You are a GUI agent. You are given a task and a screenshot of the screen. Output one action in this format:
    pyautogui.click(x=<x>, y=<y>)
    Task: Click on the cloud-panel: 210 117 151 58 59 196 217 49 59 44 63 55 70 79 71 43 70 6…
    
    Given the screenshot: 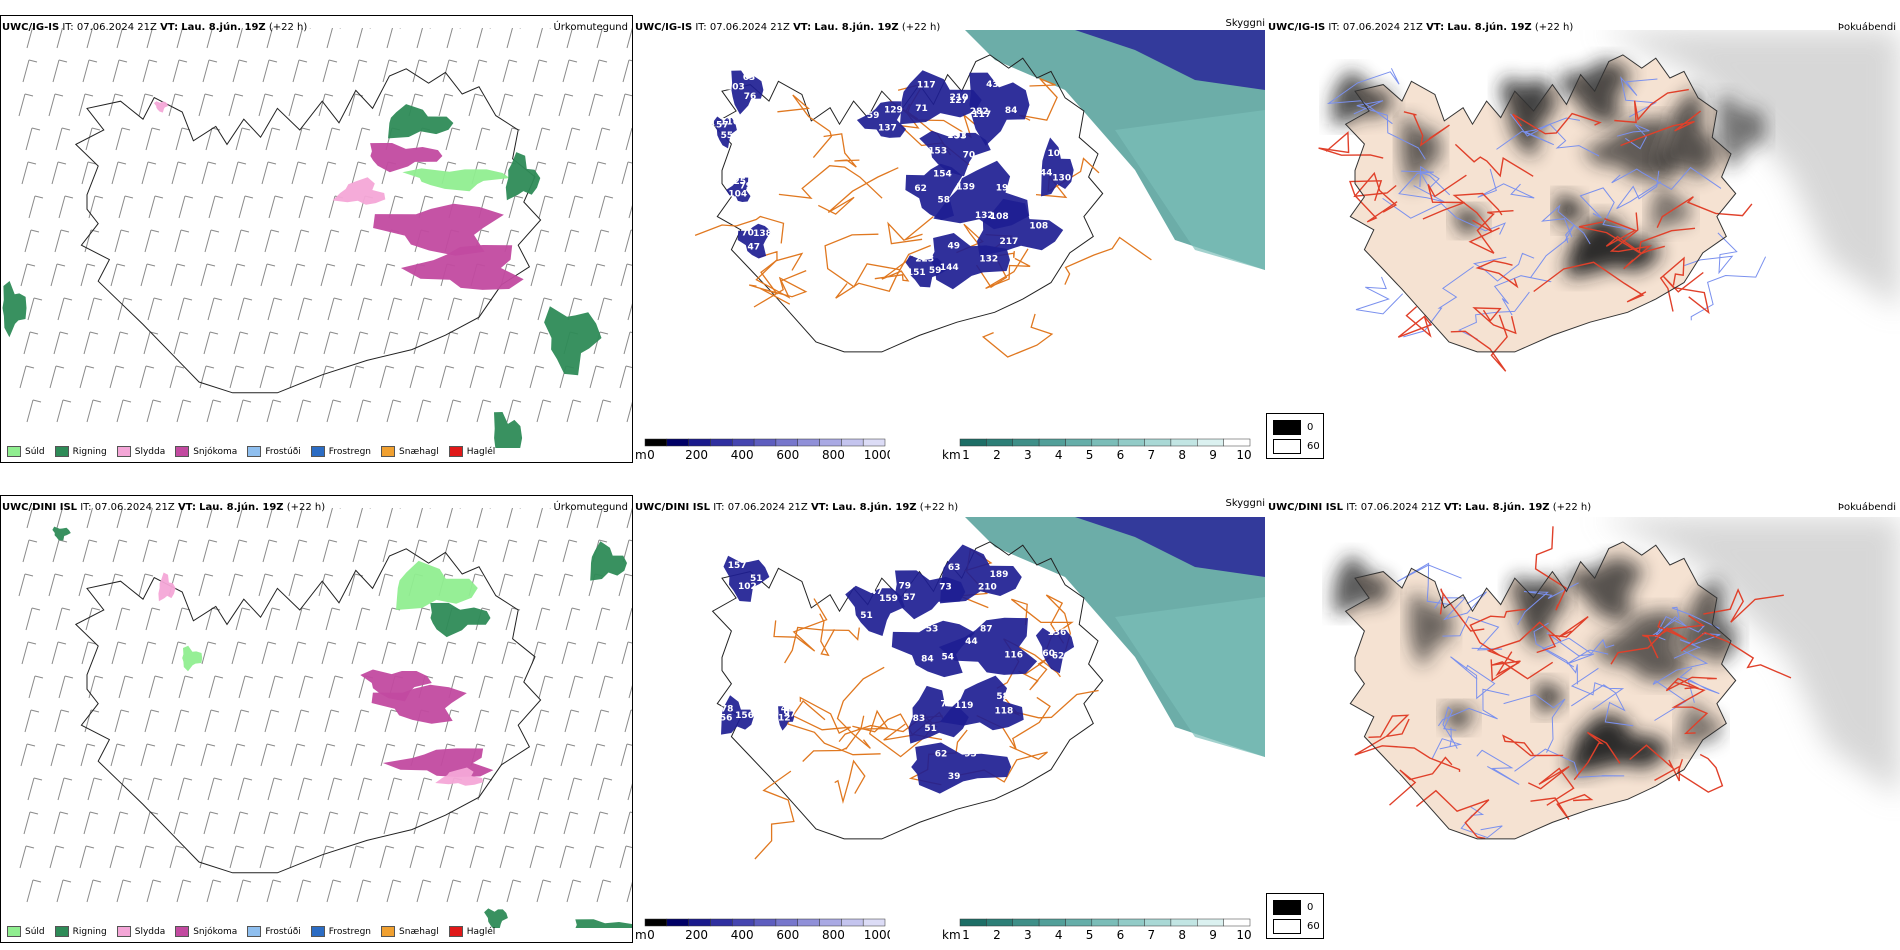 What is the action you would take?
    pyautogui.click(x=950, y=230)
    